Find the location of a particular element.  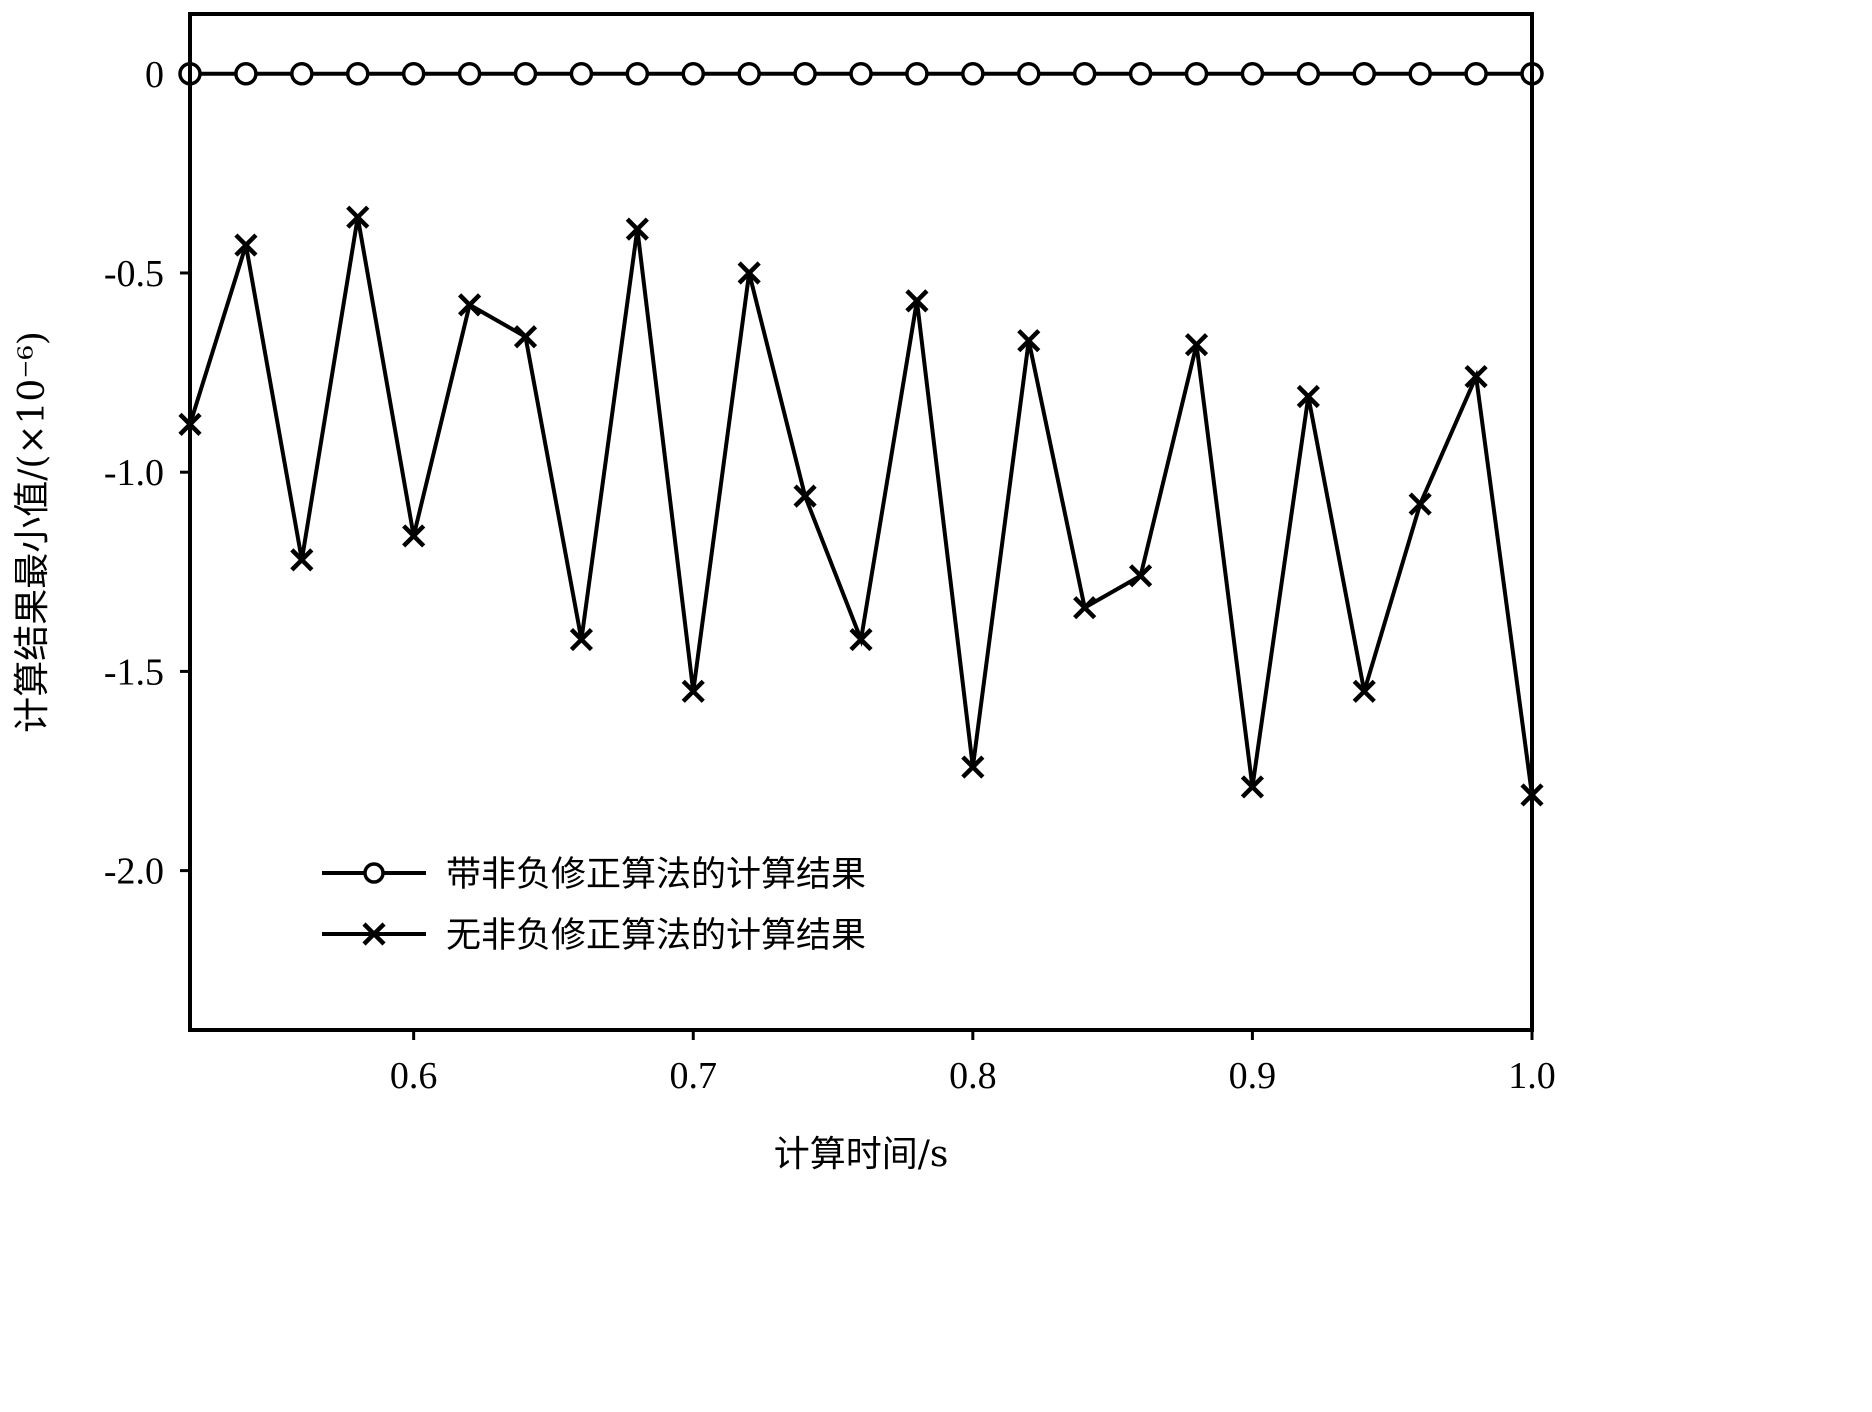

legend-marker-x is located at coordinates (374, 934).